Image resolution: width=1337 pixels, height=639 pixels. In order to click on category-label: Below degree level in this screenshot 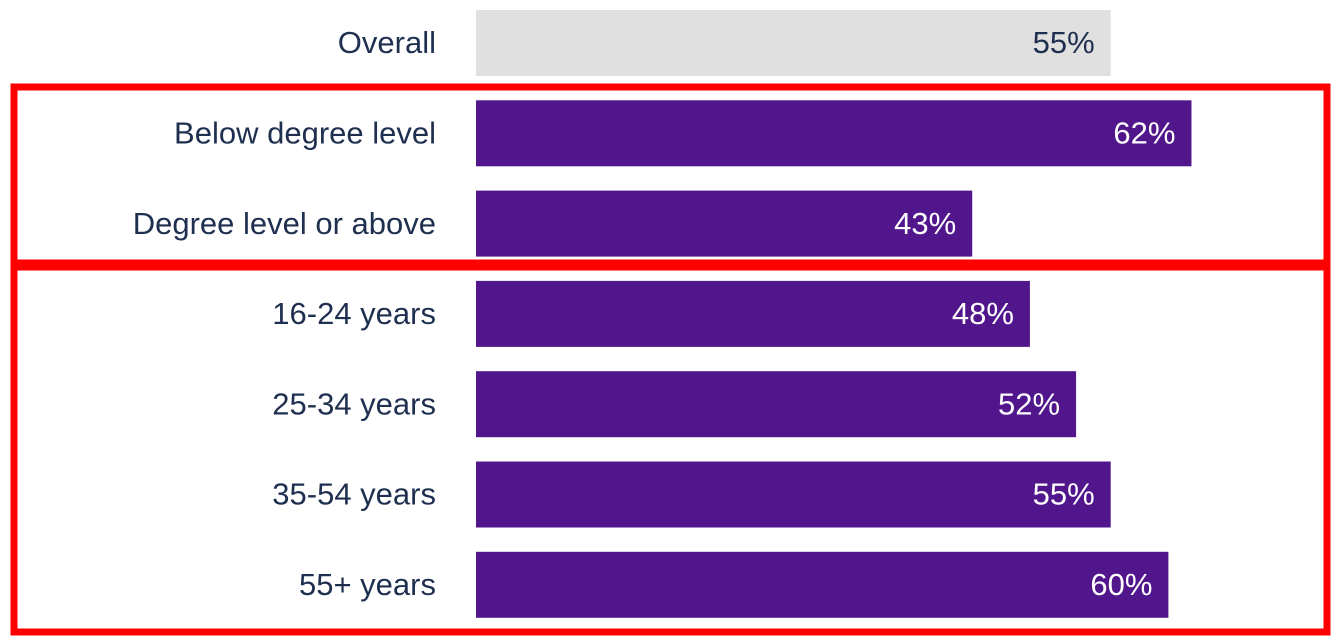, I will do `click(305, 132)`.